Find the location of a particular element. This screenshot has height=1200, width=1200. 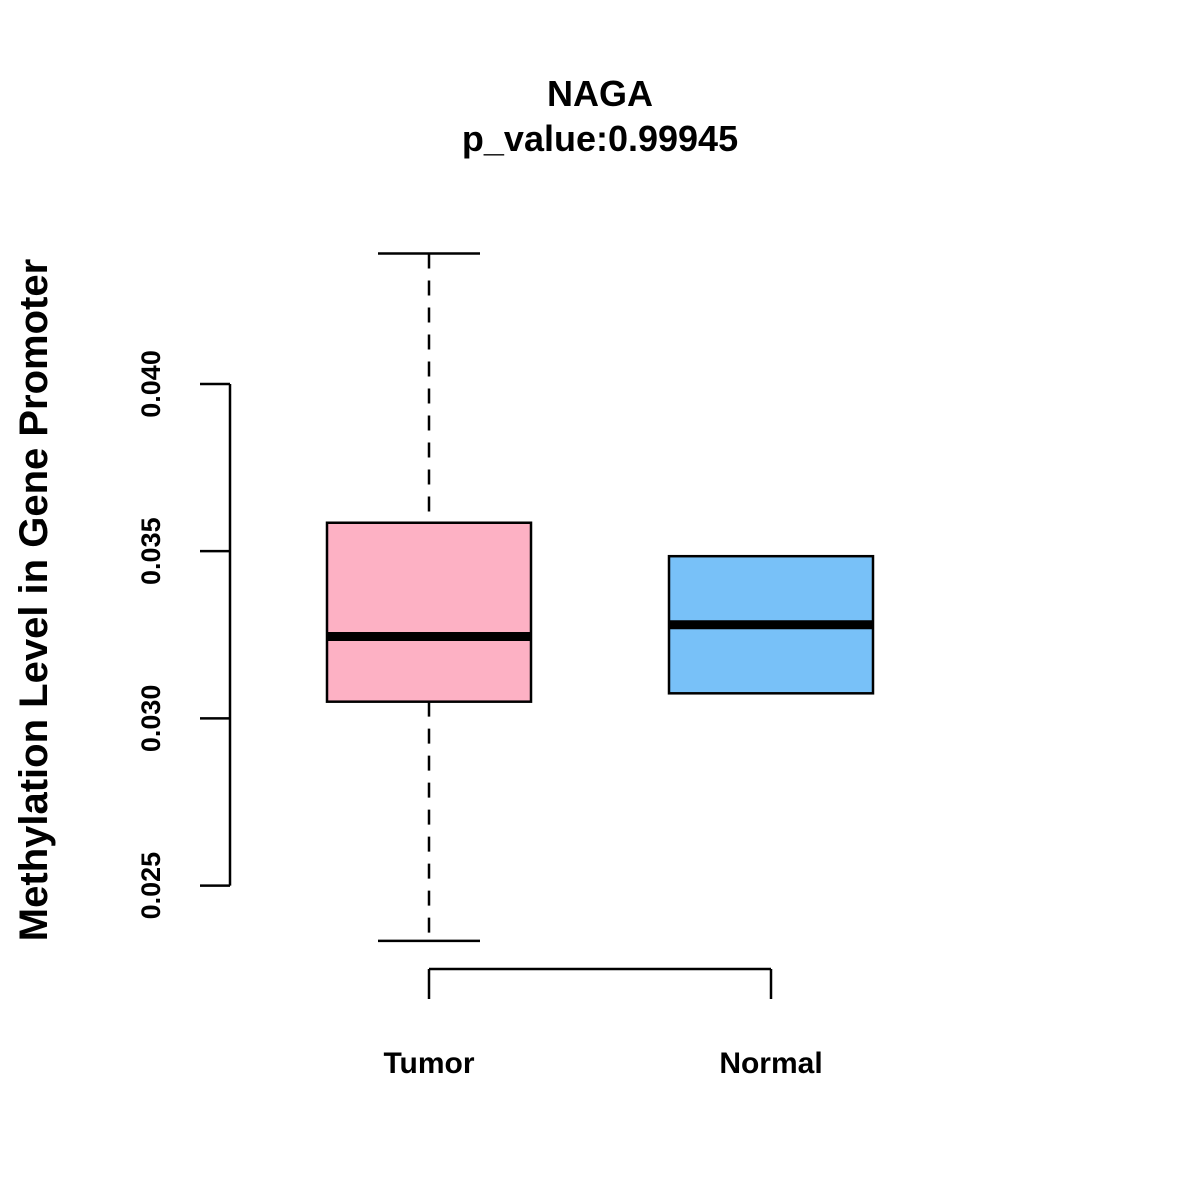

x-tick-label: Normal is located at coordinates (770, 1063).